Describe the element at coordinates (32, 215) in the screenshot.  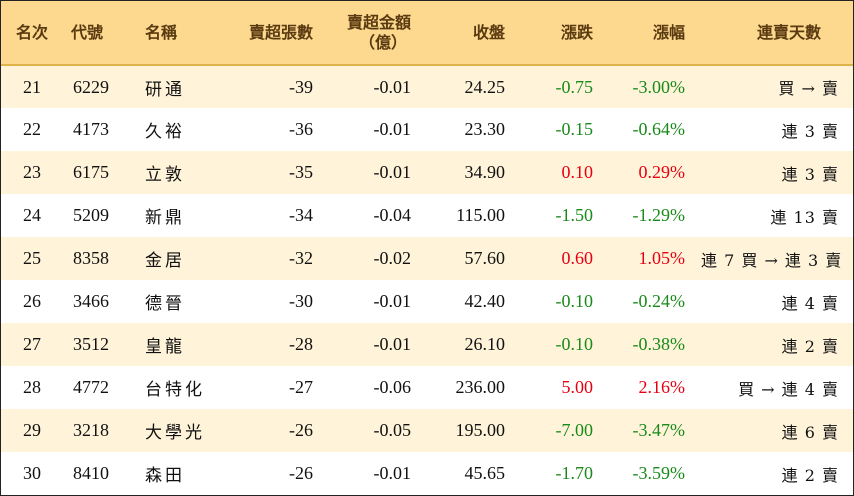
I see `cell-rank: 24` at that location.